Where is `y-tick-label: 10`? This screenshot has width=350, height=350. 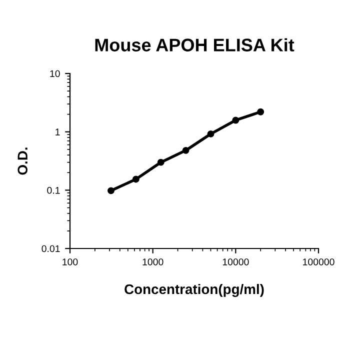
y-tick-label: 10 is located at coordinates (55, 74).